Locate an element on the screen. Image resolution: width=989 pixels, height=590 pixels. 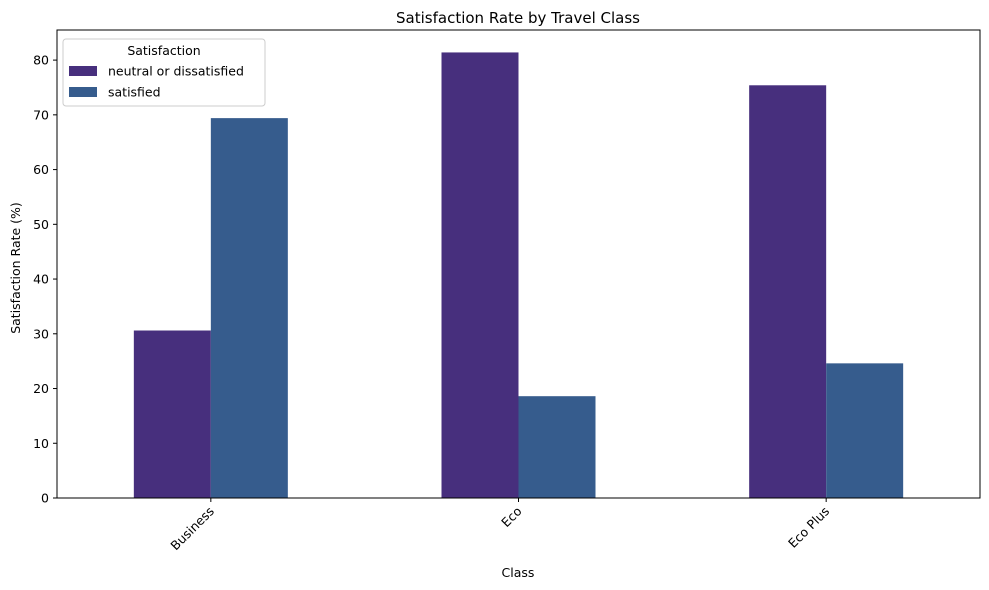
y-tick-label: 30 is located at coordinates (41, 333).